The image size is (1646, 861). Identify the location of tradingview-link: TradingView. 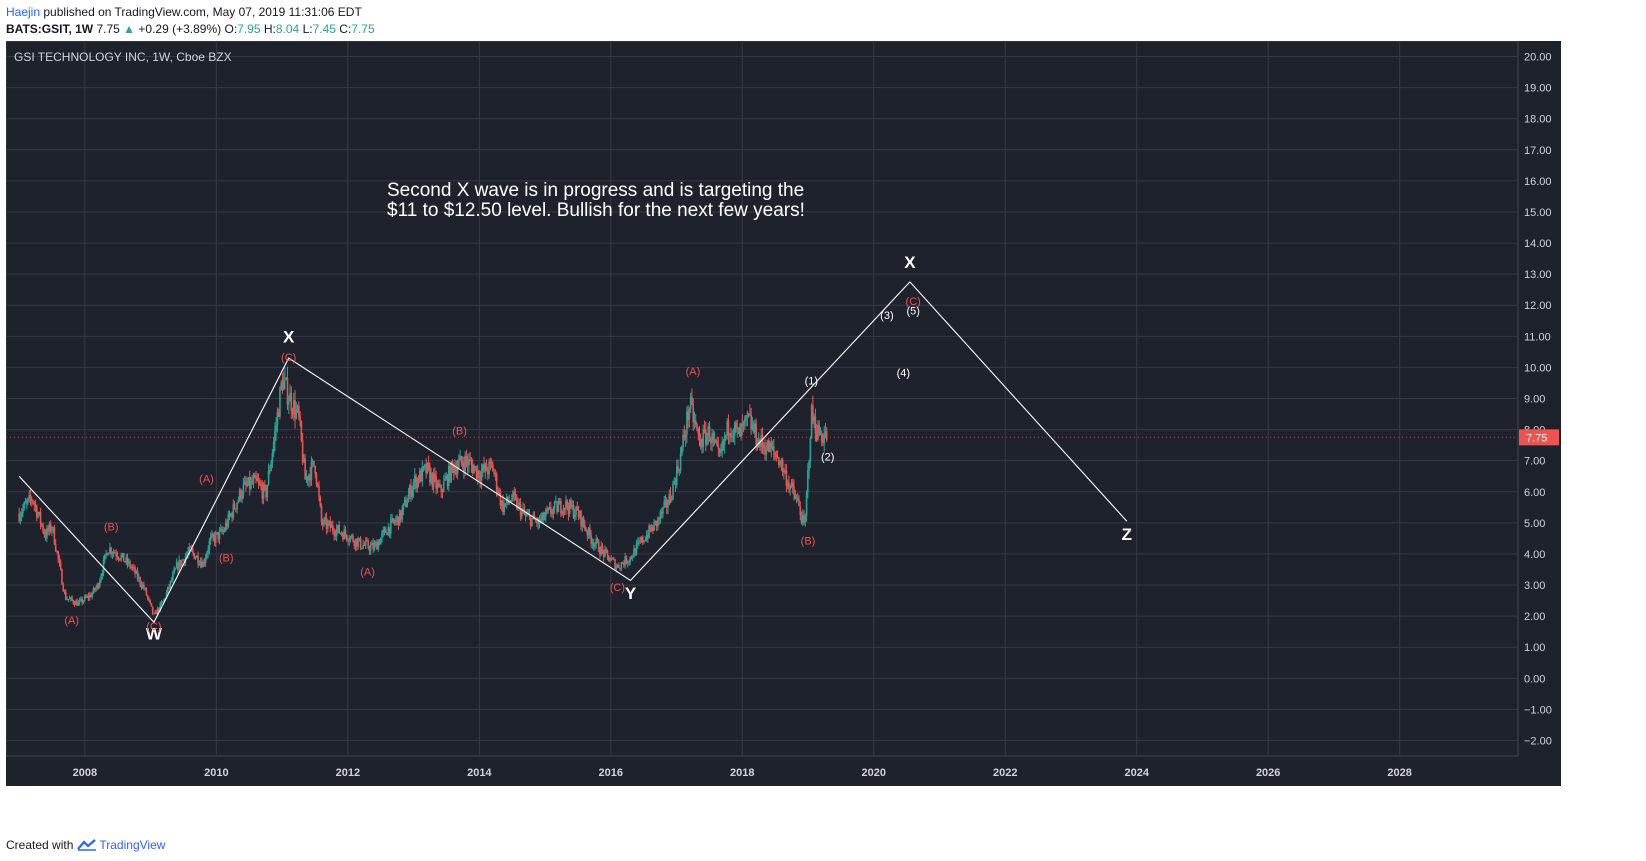
(132, 845).